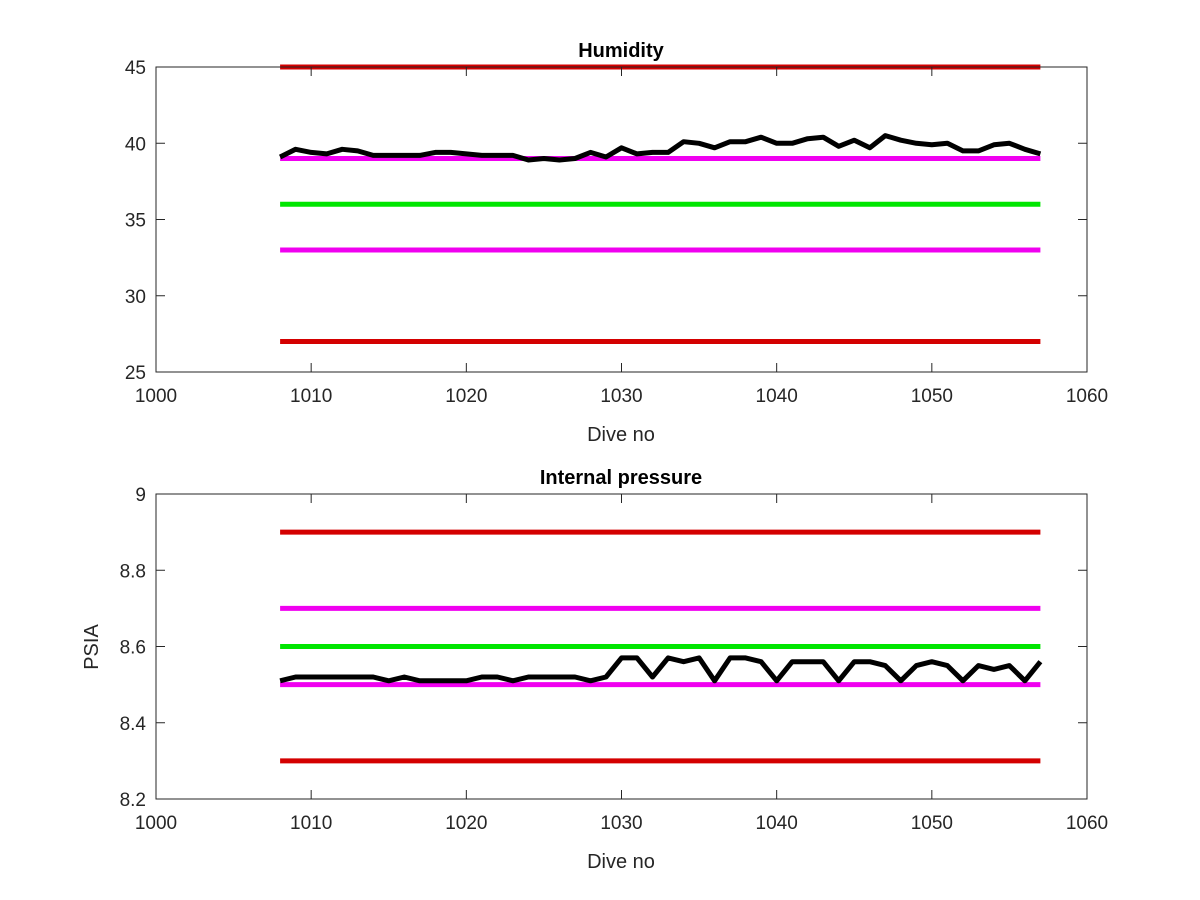  What do you see at coordinates (661, 669) in the screenshot?
I see `internal-pressure-data-line` at bounding box center [661, 669].